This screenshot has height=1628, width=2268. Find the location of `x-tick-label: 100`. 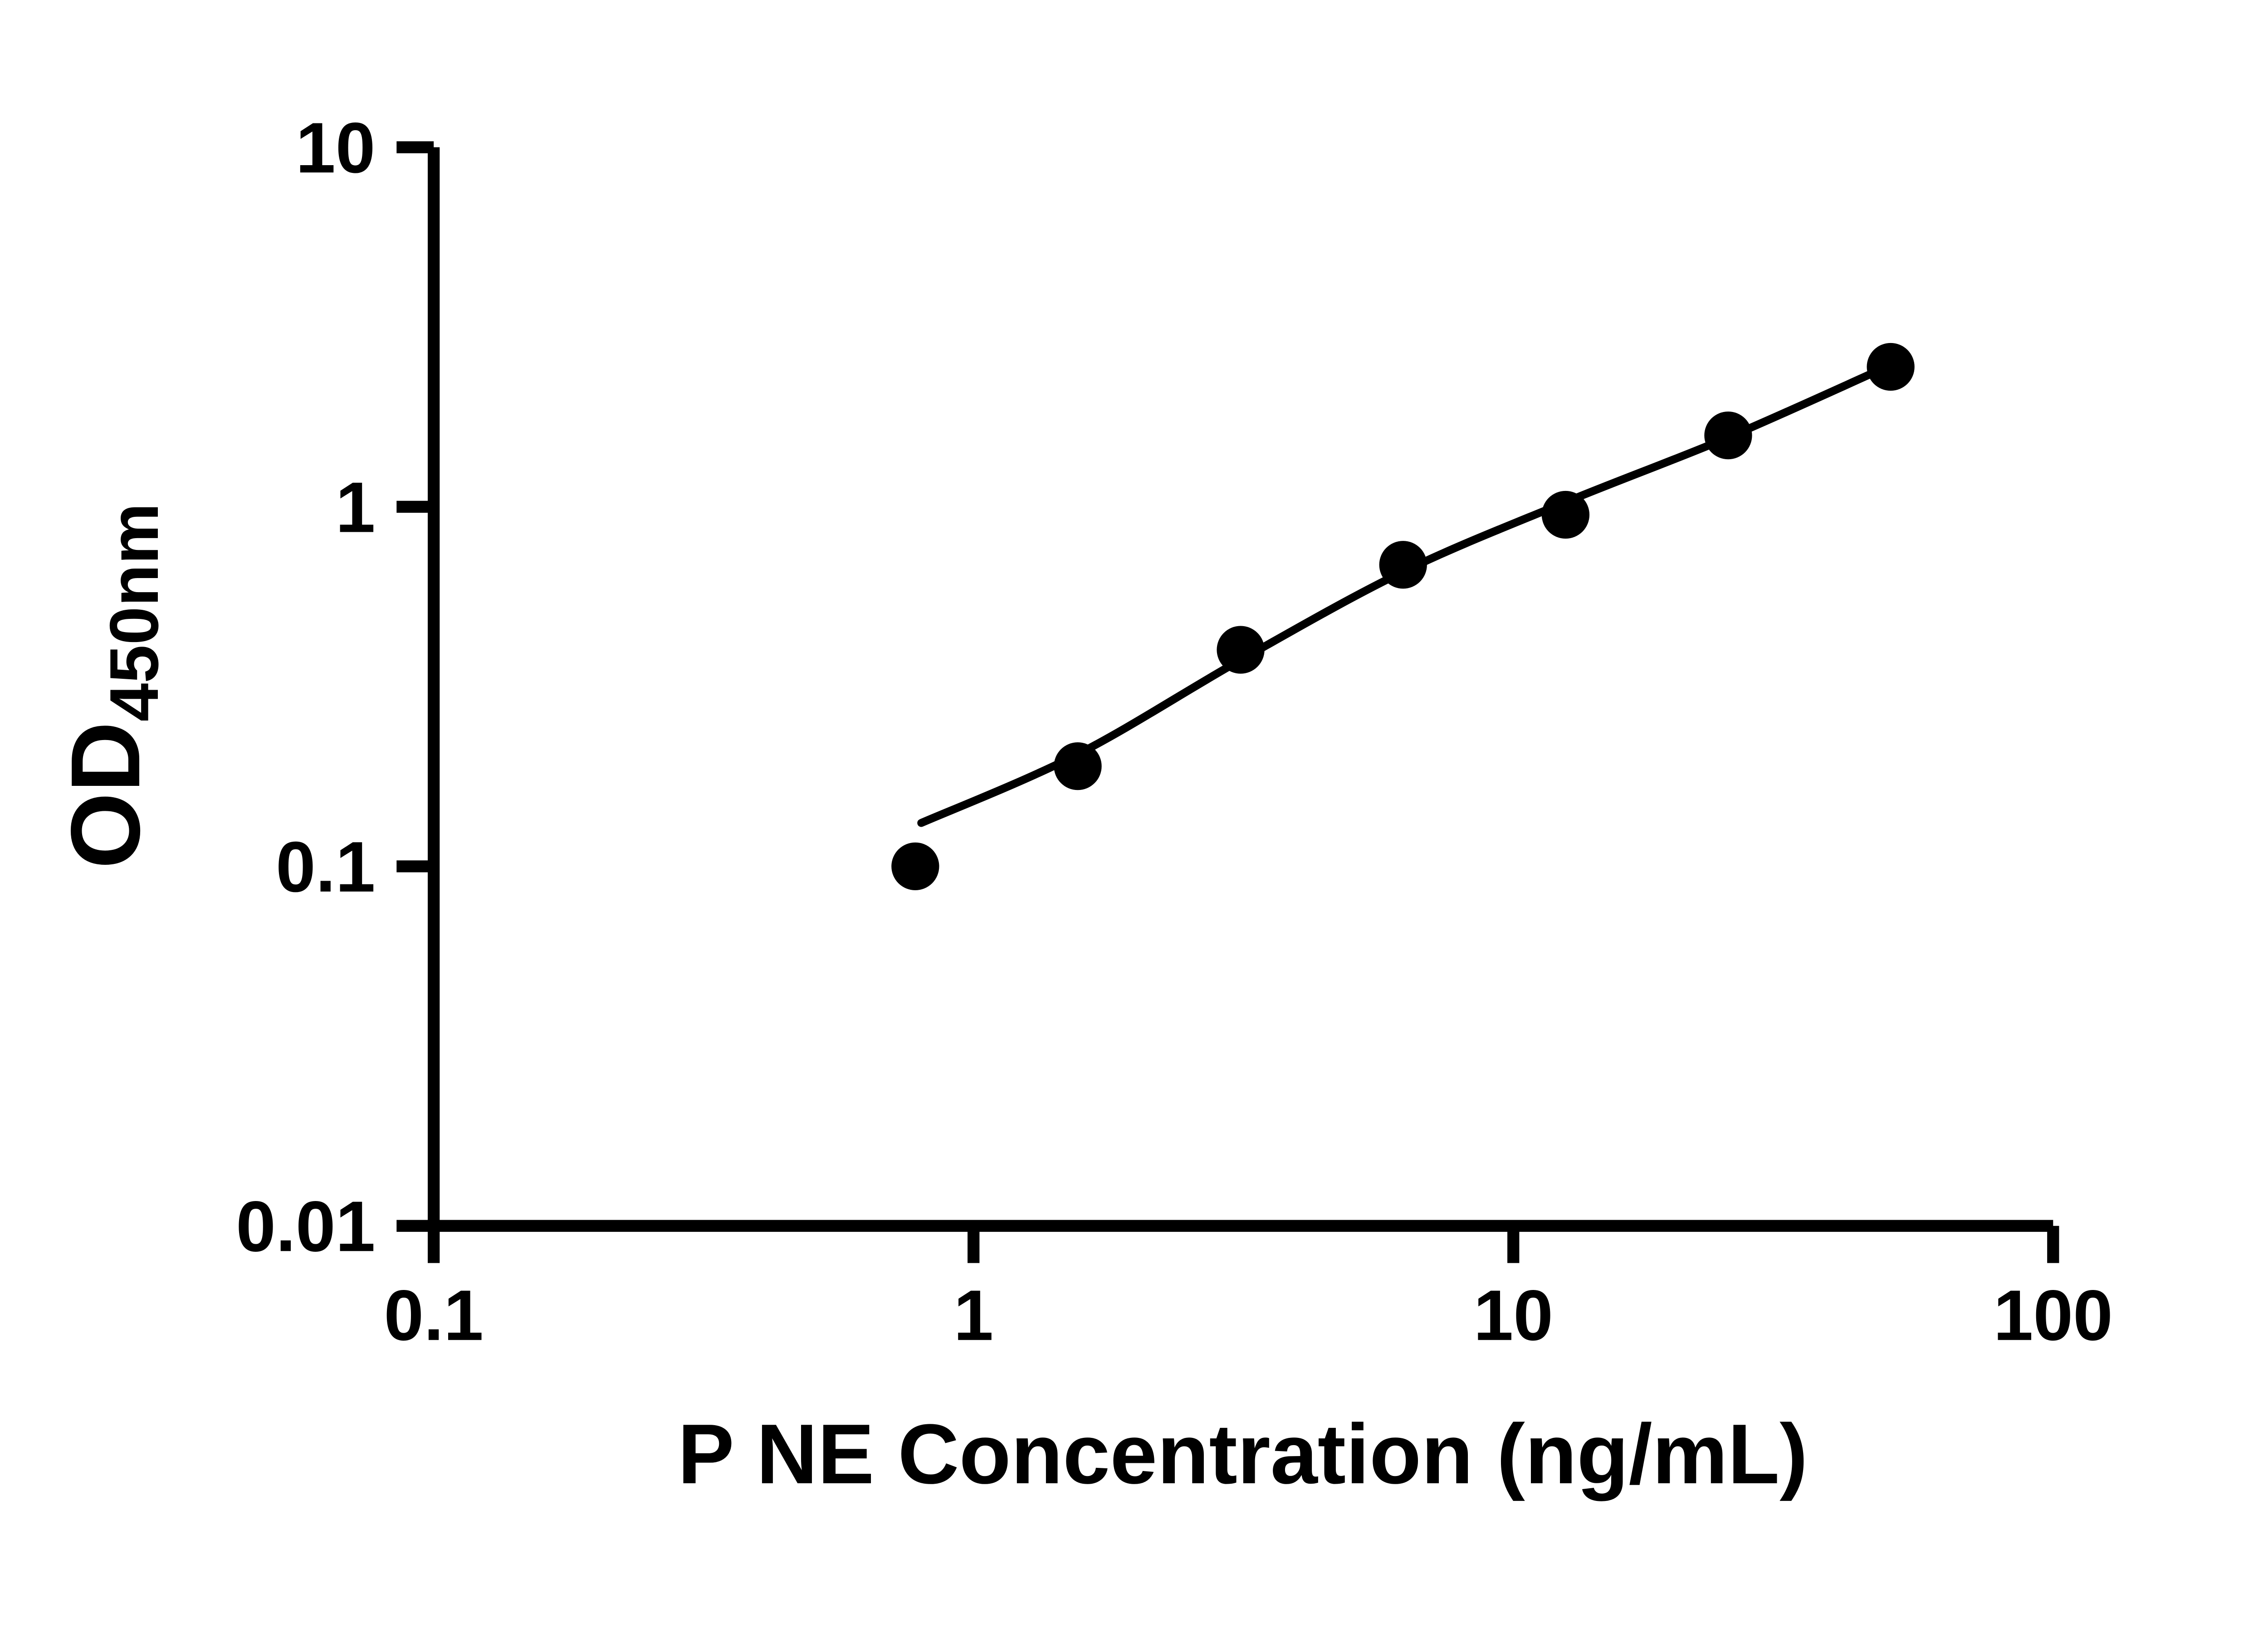

x-tick-label: 100 is located at coordinates (2053, 1315).